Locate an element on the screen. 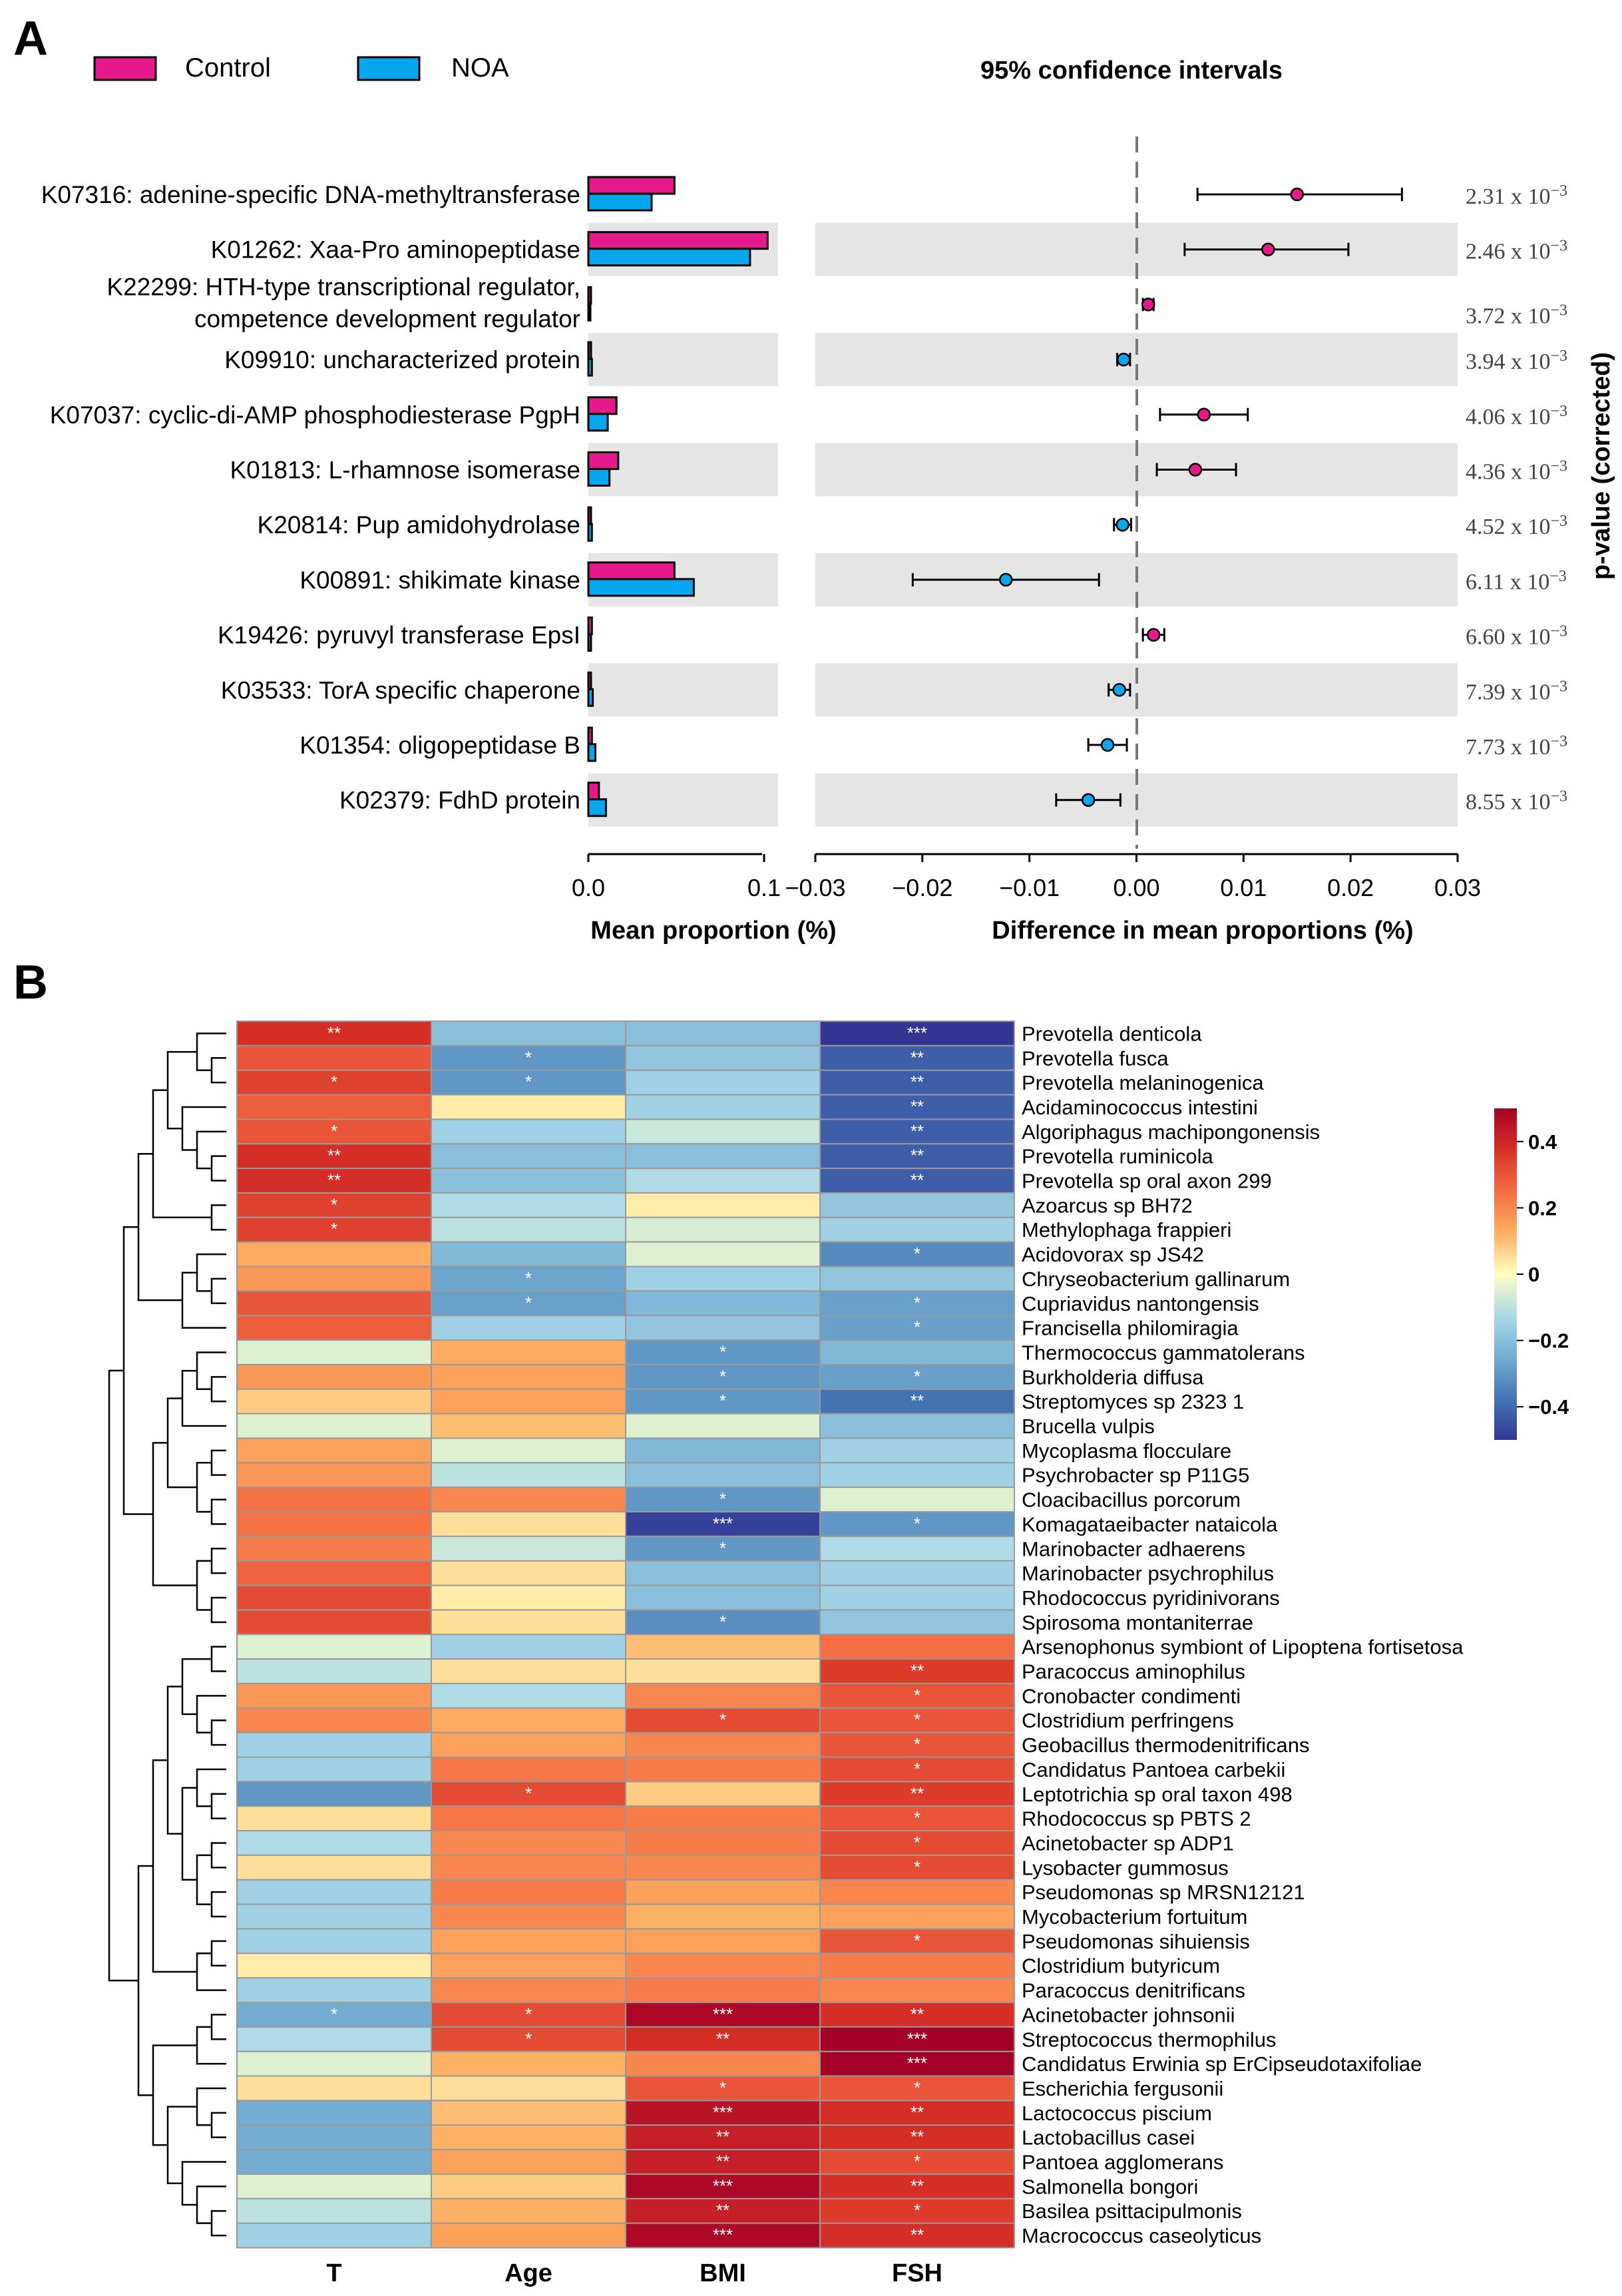 Image resolution: width=1622 pixels, height=2296 pixels. bar-noa is located at coordinates (620, 202).